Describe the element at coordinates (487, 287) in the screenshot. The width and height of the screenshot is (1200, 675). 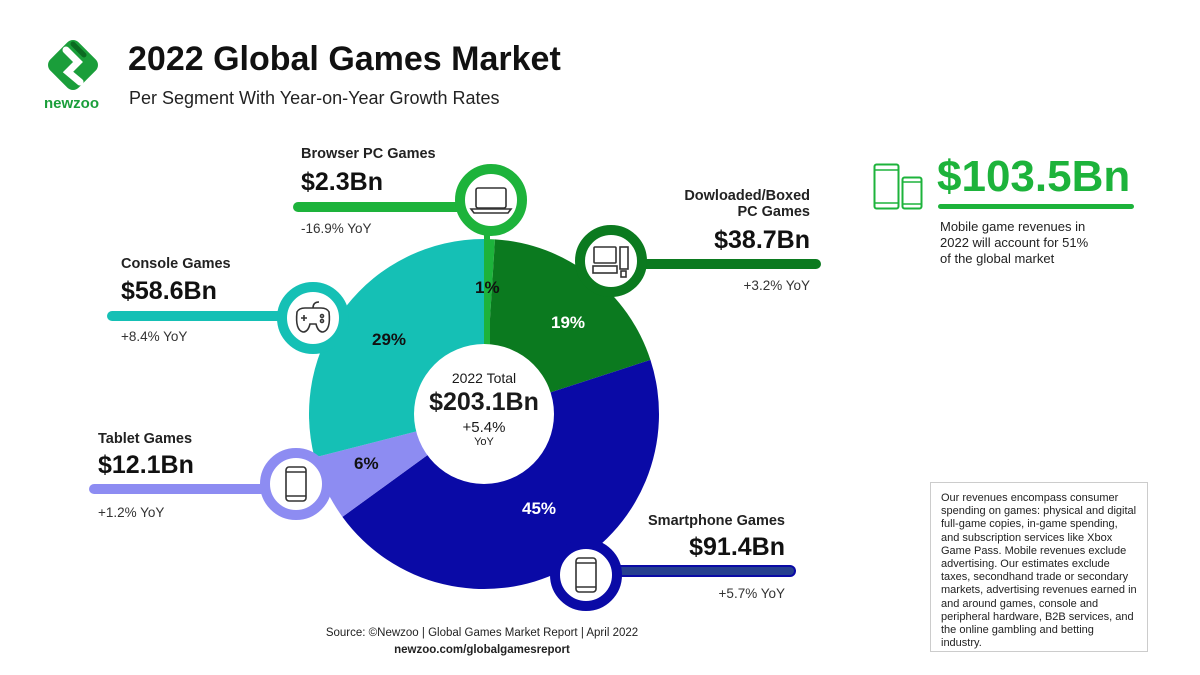
I see `pct-label-browser: 1%` at that location.